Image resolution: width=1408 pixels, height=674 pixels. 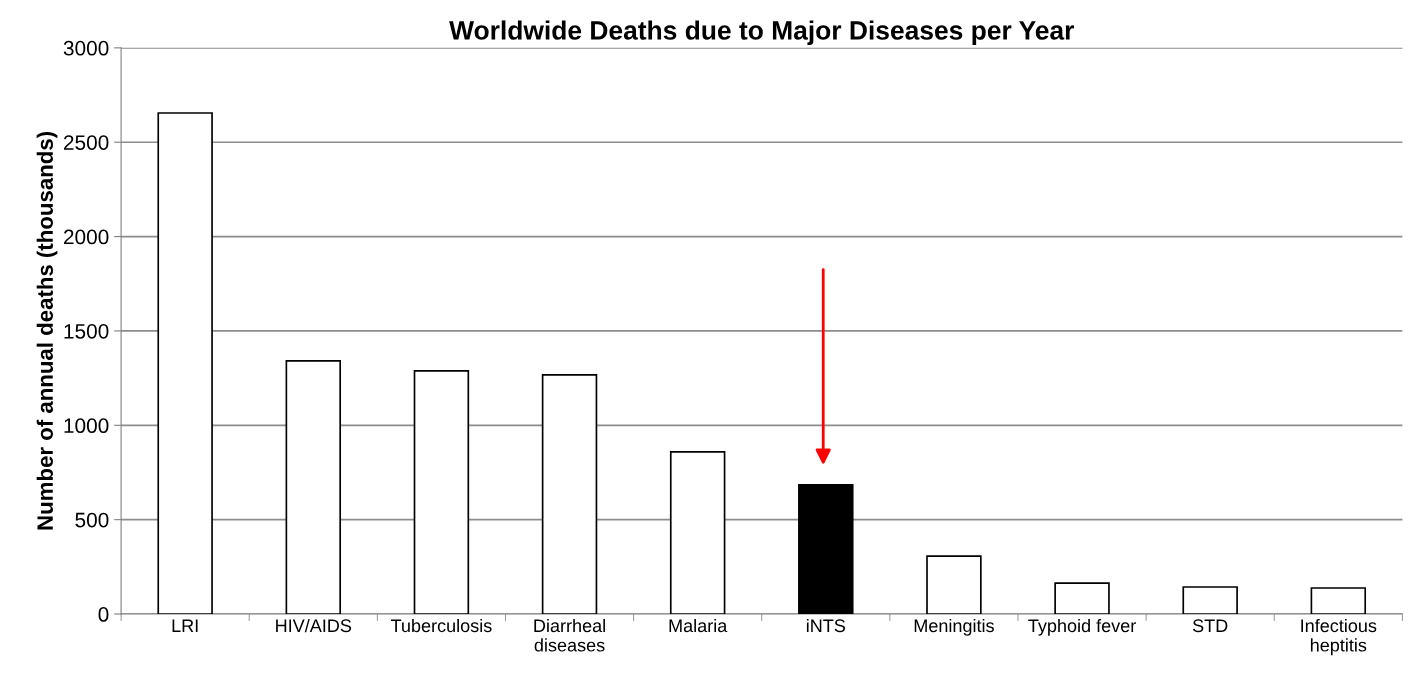 What do you see at coordinates (185, 625) in the screenshot?
I see `x-tick-label: LRI` at bounding box center [185, 625].